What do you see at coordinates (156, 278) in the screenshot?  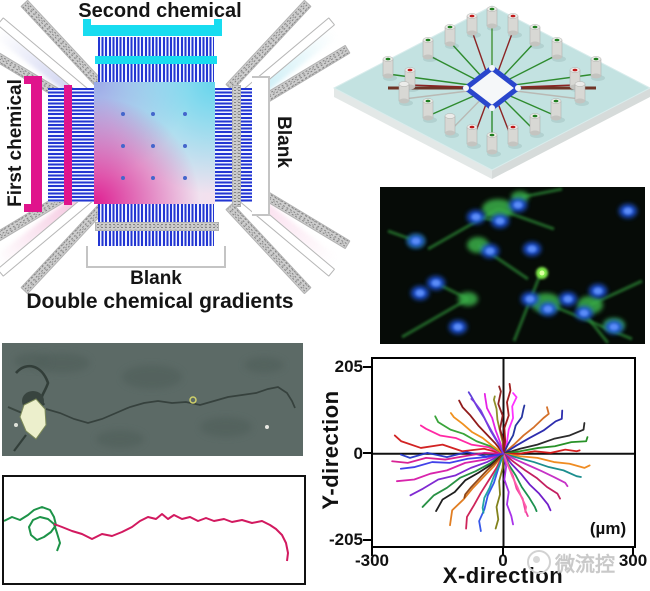 I see `schematic-bottom-label: Blank` at bounding box center [156, 278].